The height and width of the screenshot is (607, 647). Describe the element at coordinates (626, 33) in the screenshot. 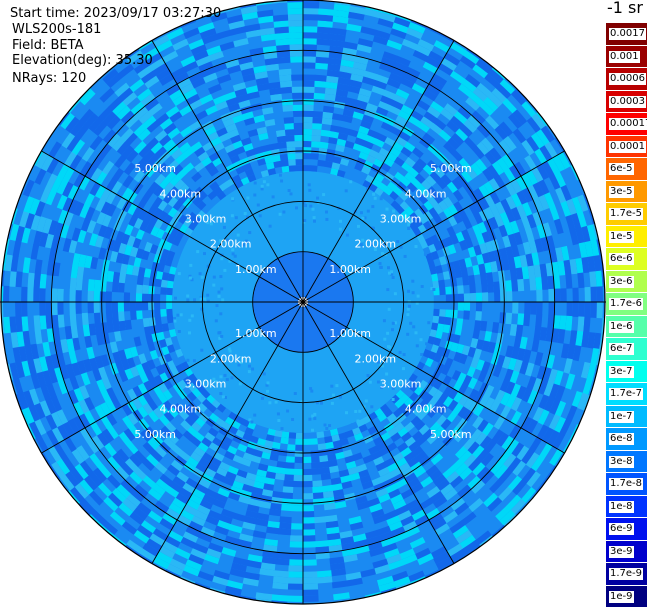

I see `colorbar-swatch: 0.0017` at that location.